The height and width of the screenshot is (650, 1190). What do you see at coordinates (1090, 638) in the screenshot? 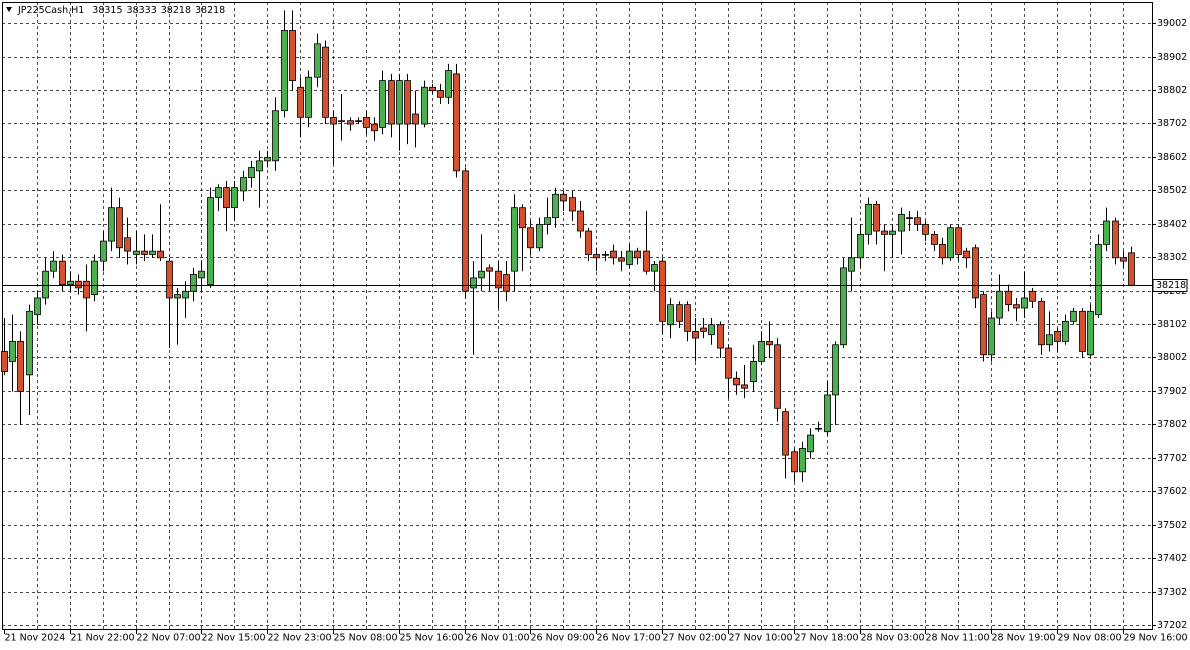
I see `x-tick-label: 29 Nov 08:00` at bounding box center [1090, 638].